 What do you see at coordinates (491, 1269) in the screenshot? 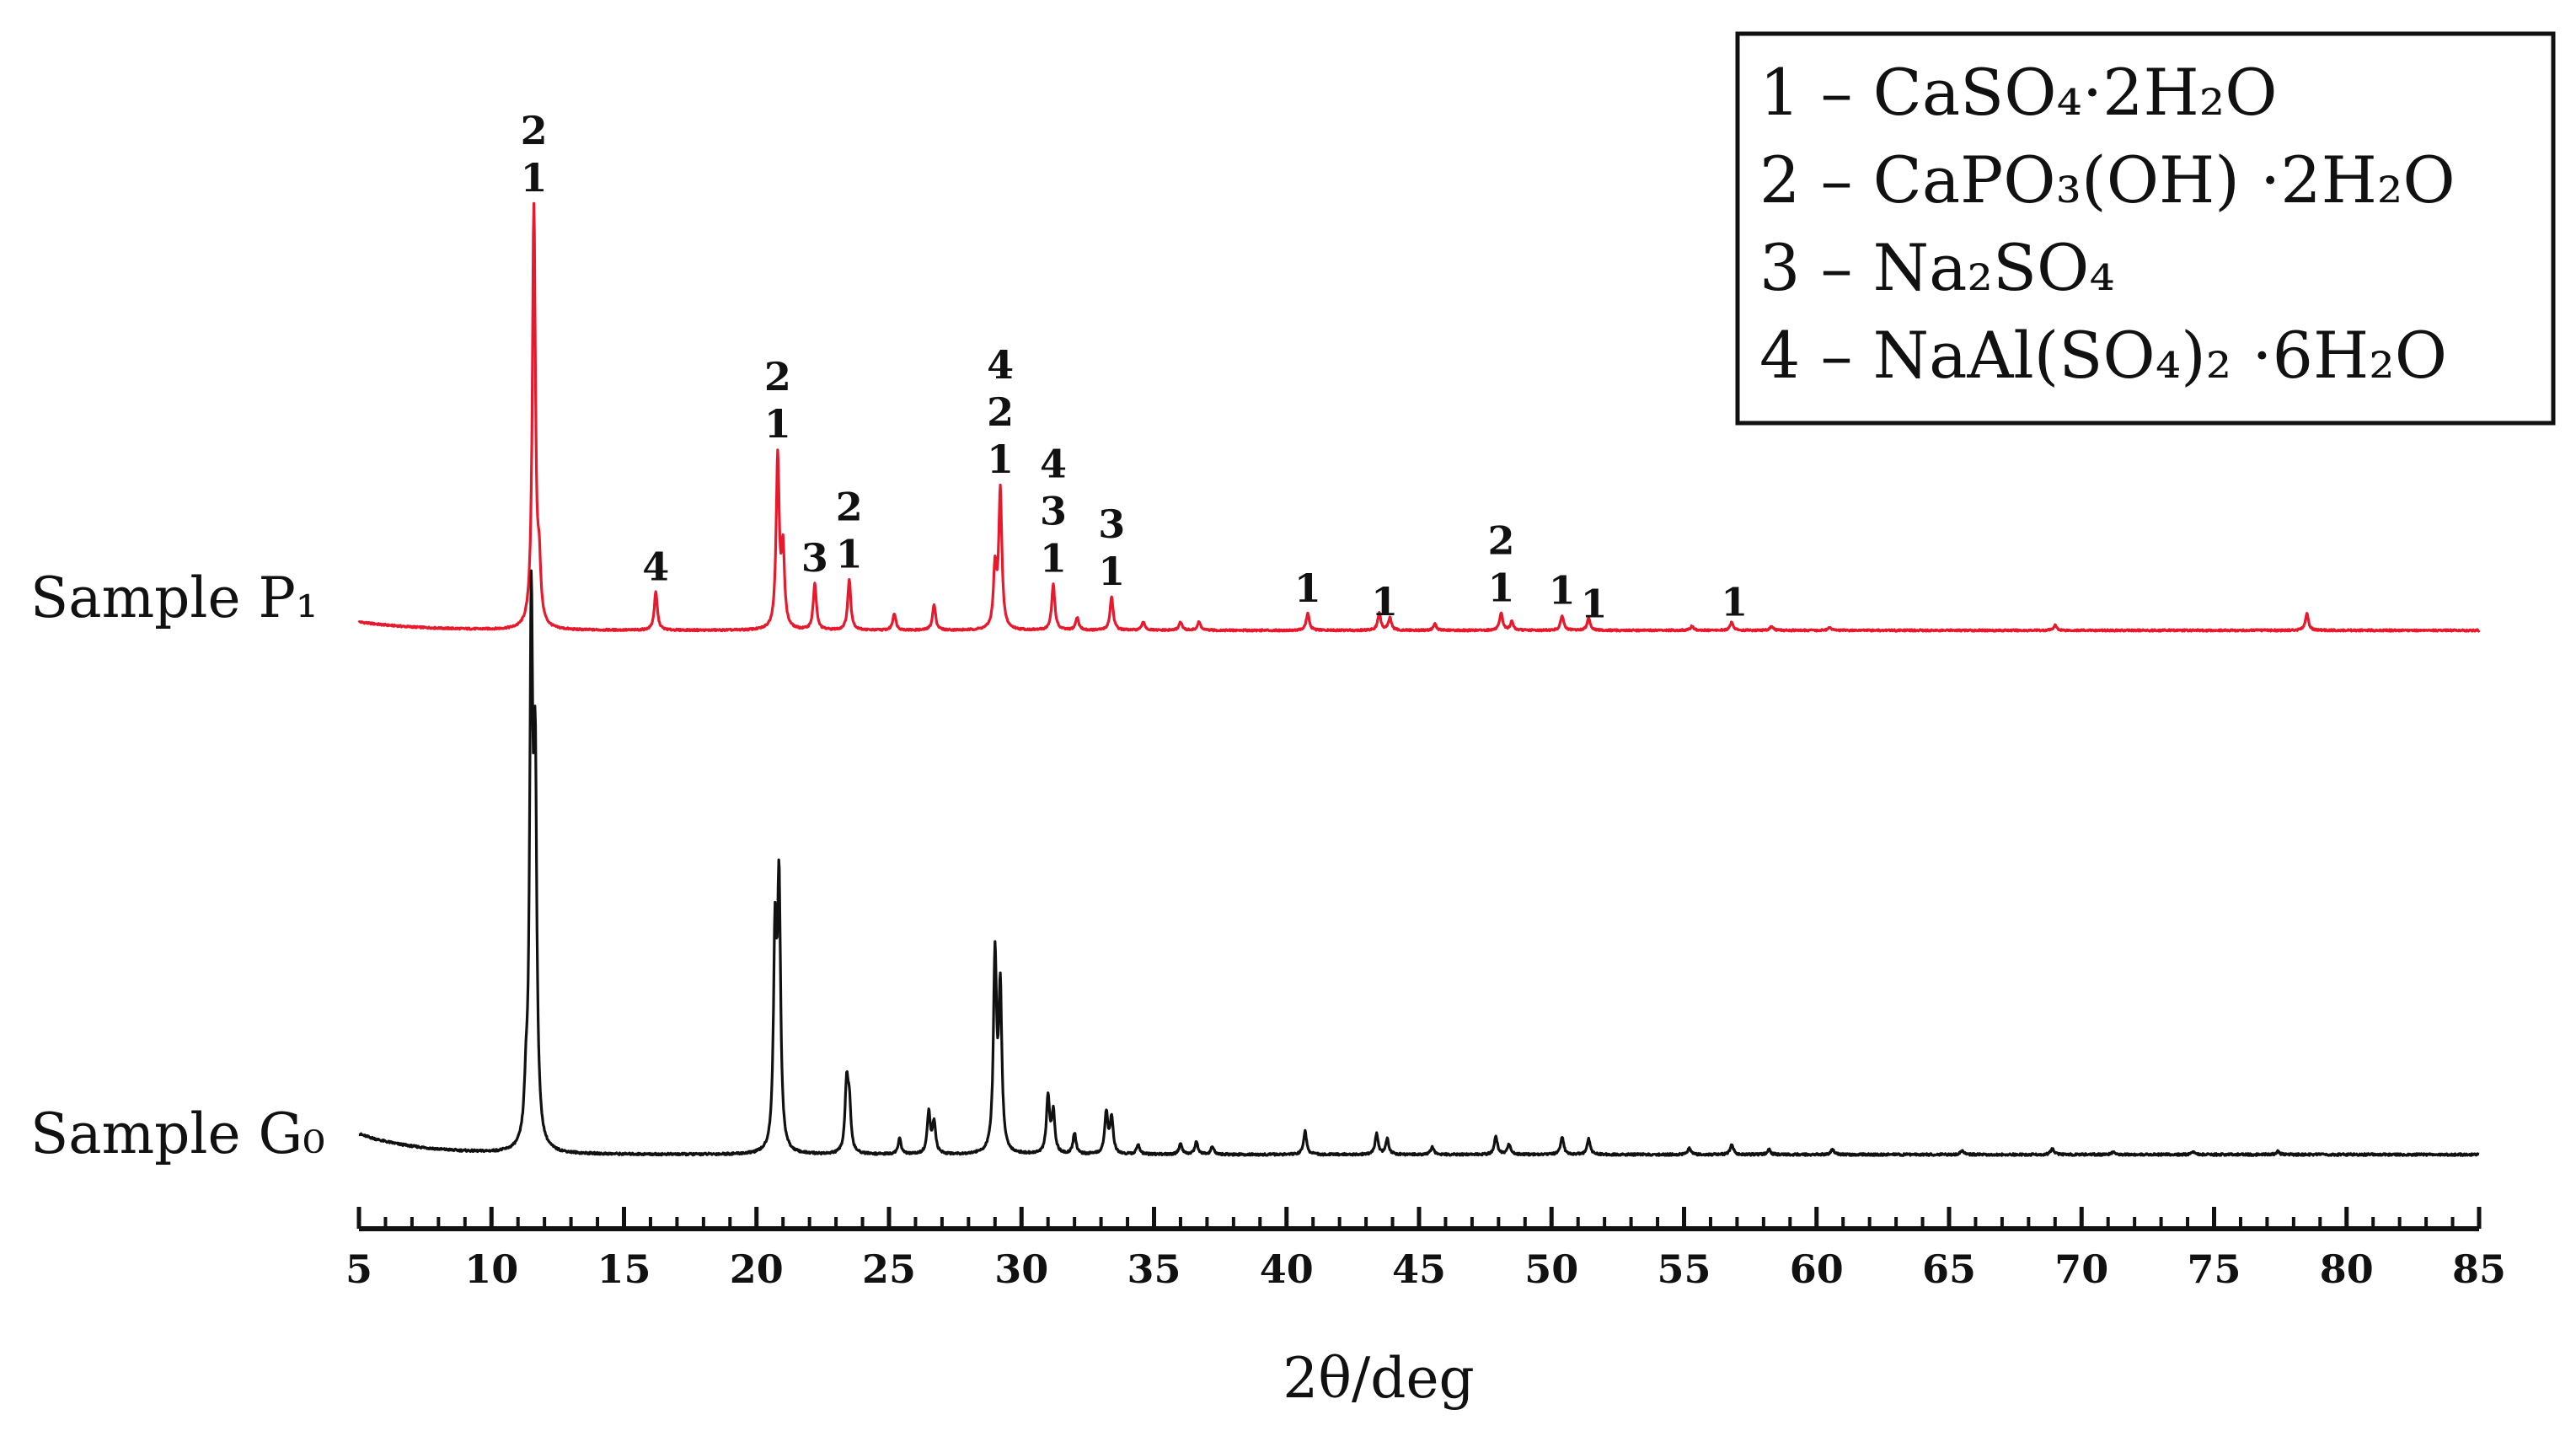
I see `x-tick-label: 10` at bounding box center [491, 1269].